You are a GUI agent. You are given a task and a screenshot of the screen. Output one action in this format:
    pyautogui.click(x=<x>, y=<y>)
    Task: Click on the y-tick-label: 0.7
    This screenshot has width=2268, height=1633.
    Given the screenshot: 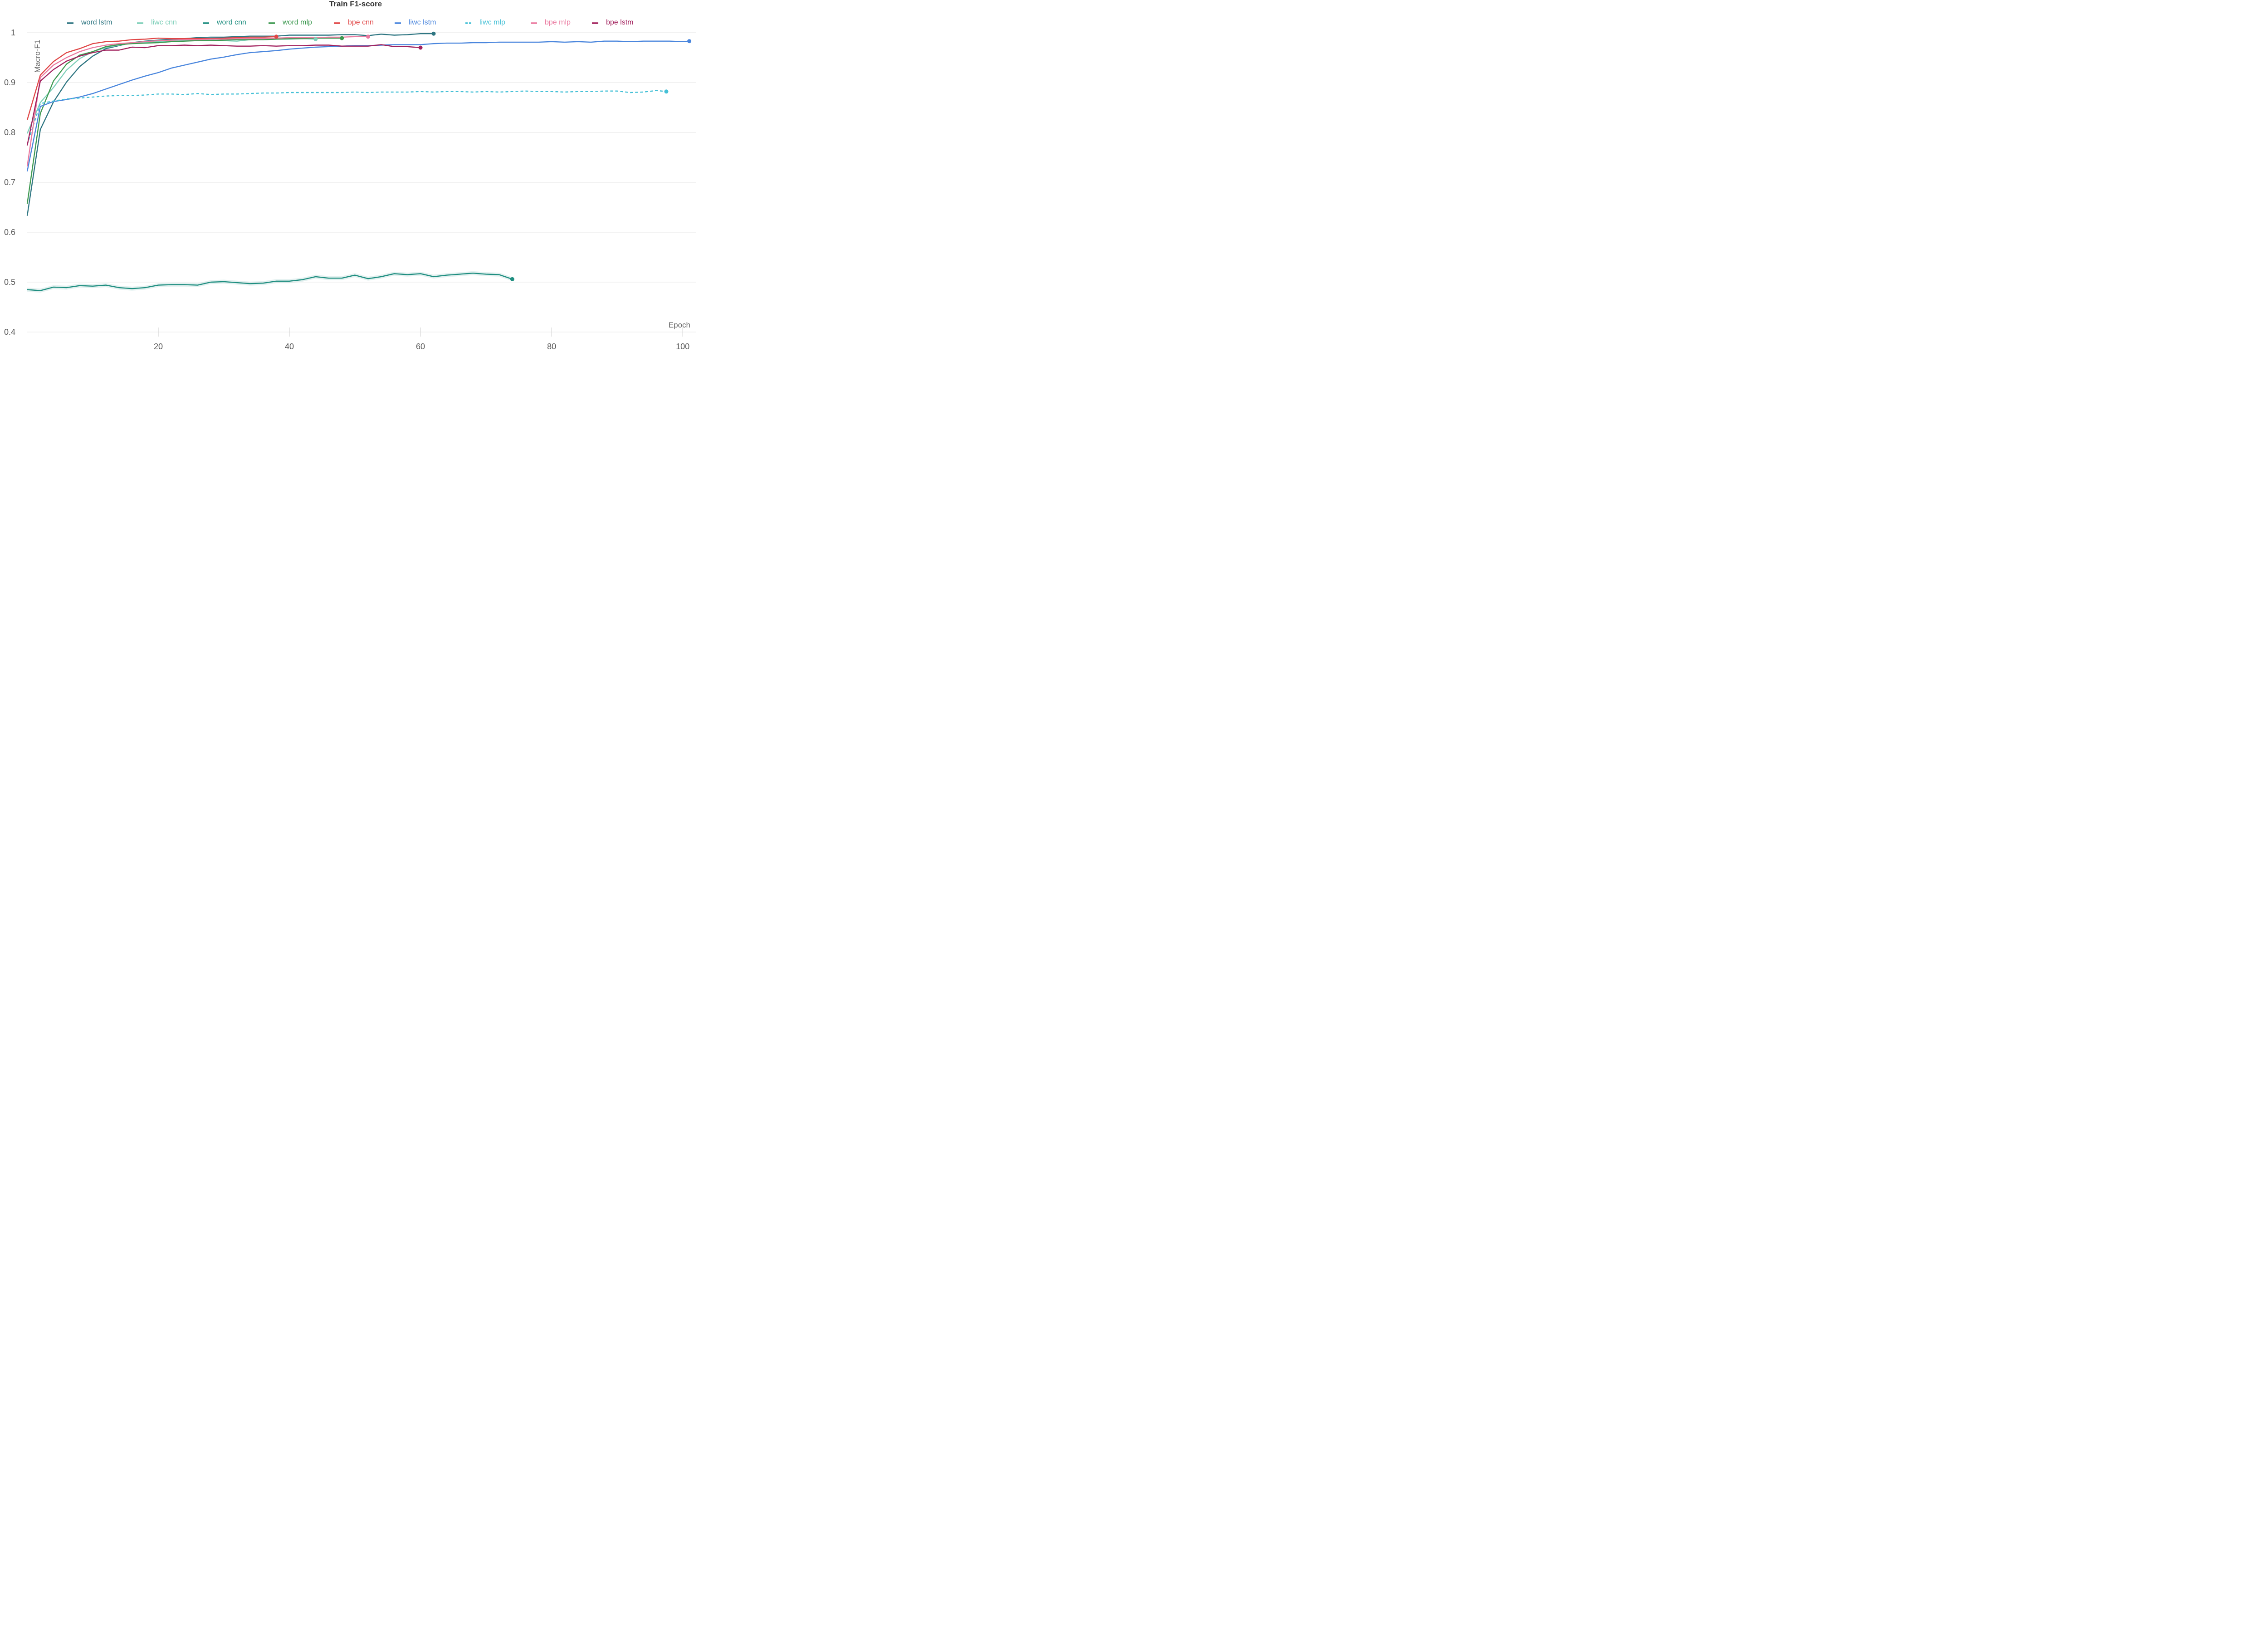 What is the action you would take?
    pyautogui.click(x=9, y=182)
    